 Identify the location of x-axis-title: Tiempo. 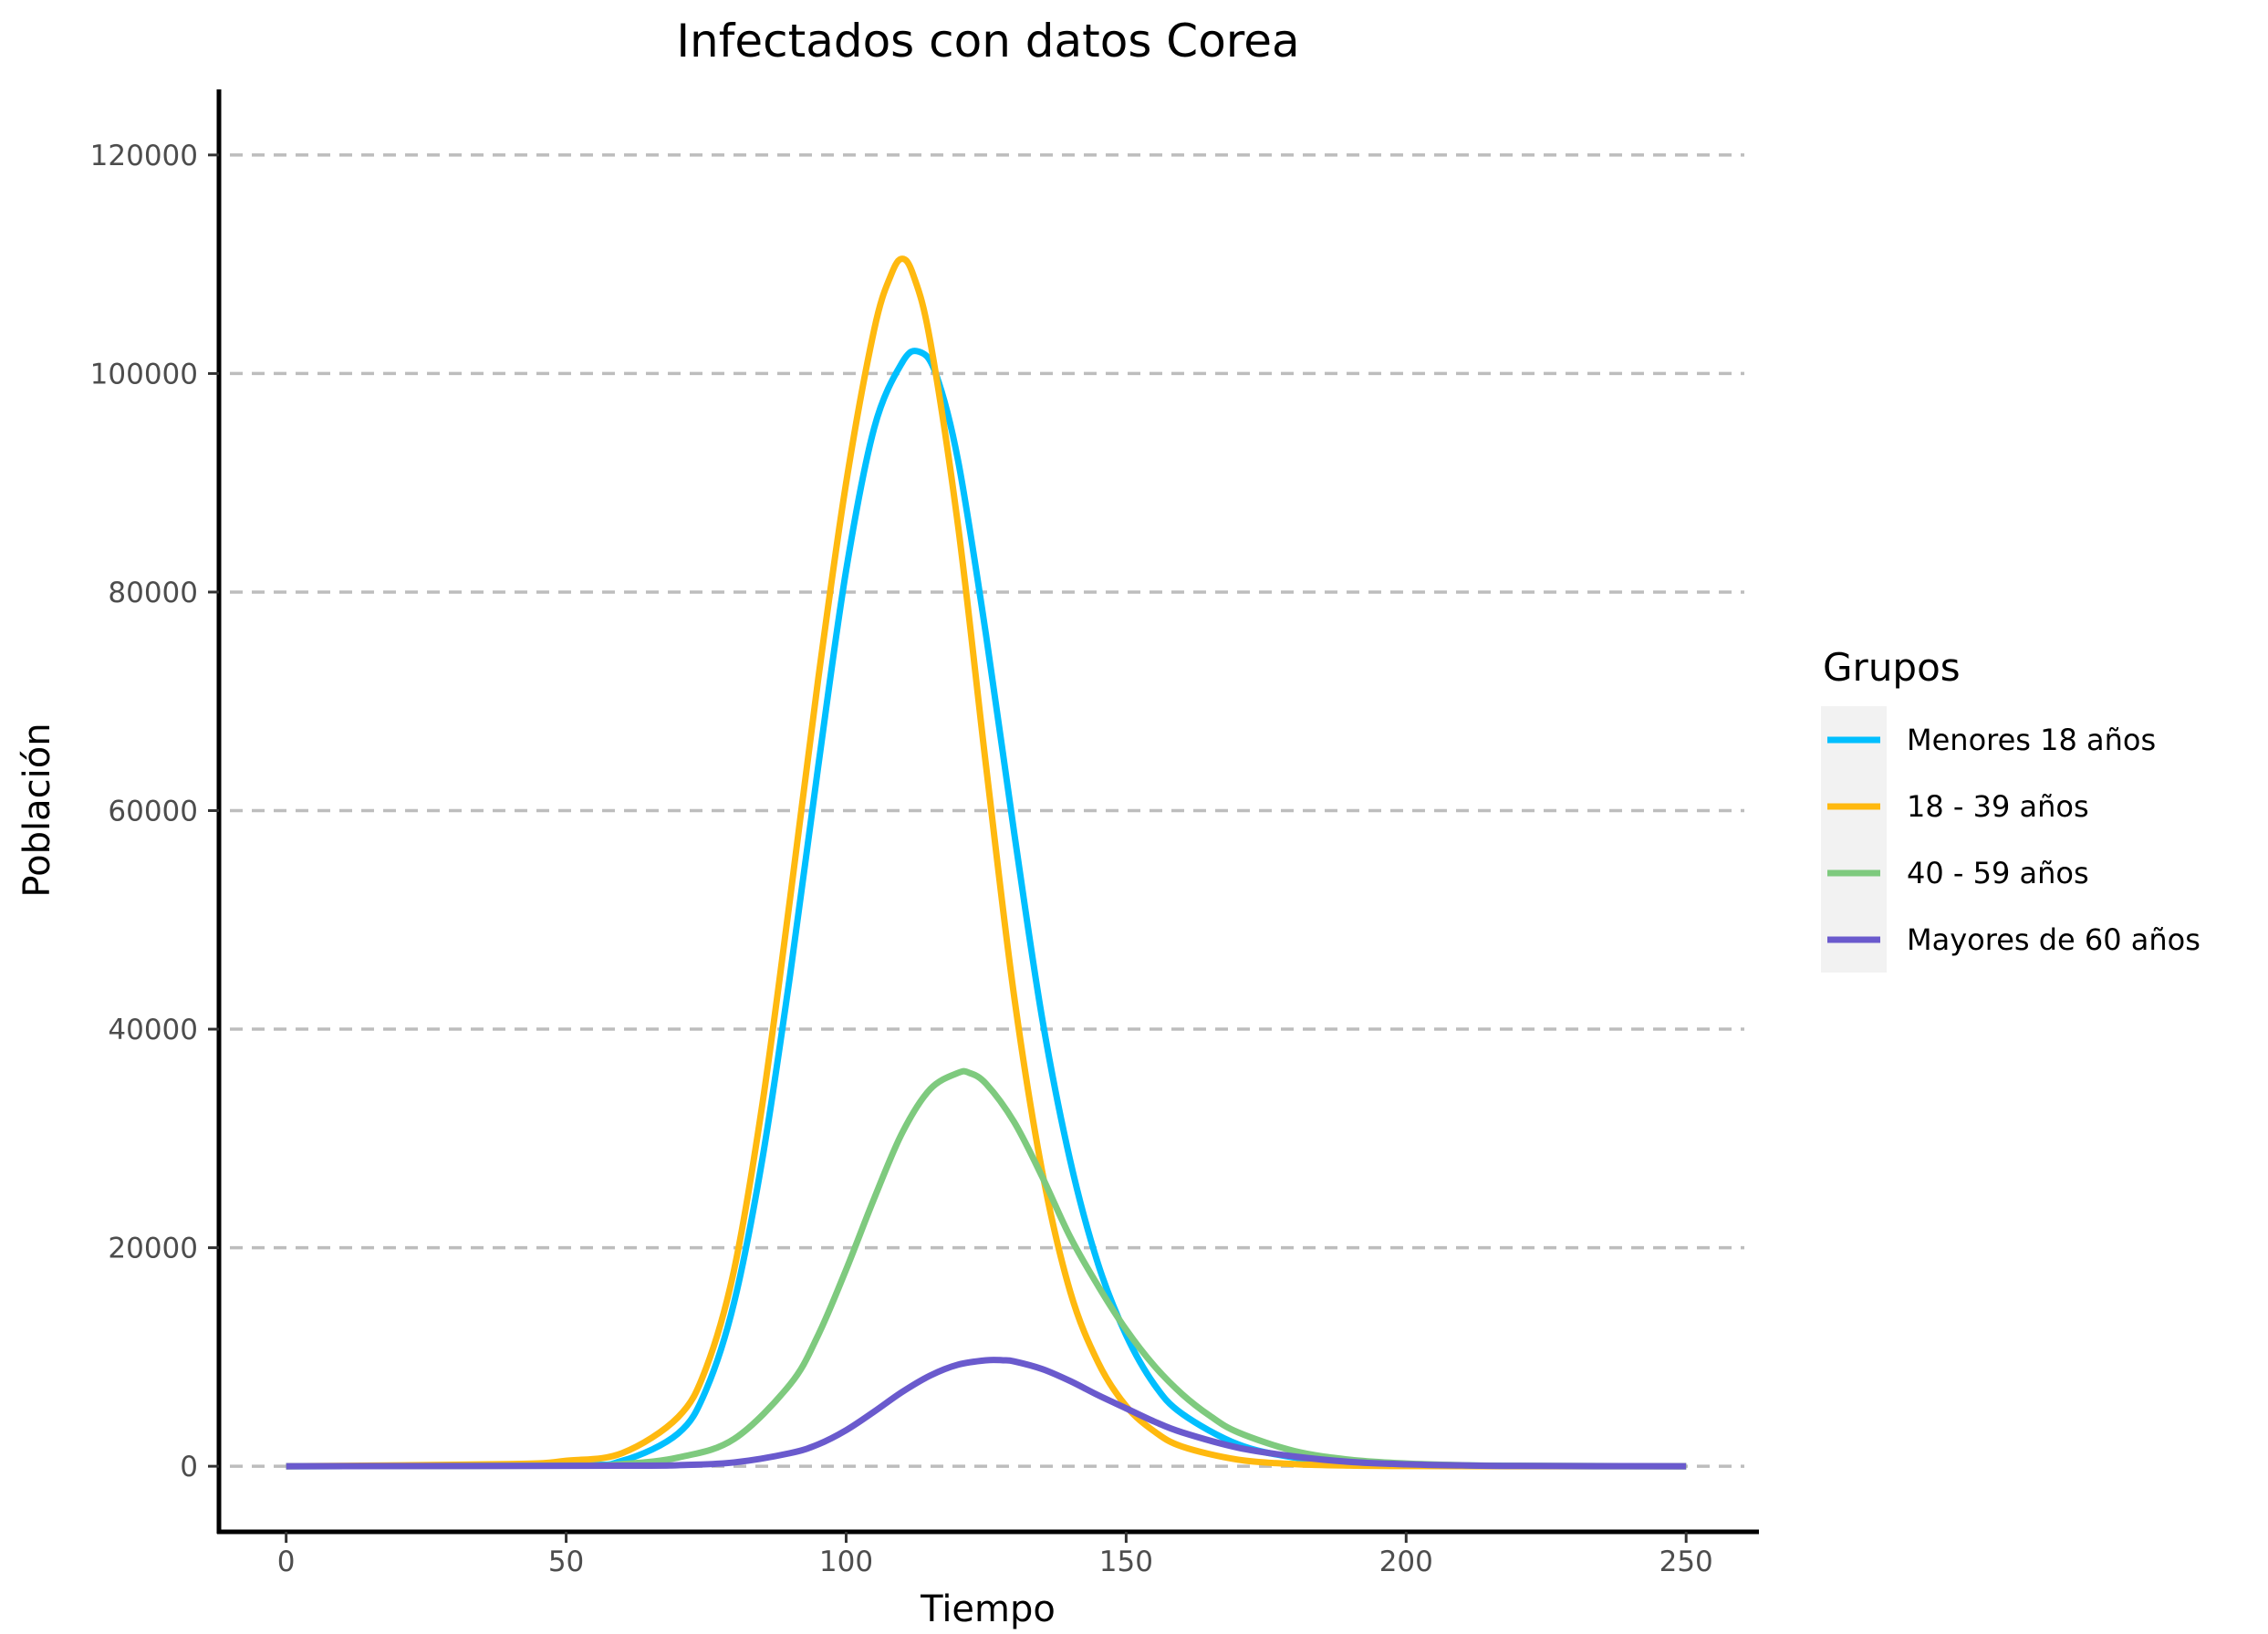
(988, 1609).